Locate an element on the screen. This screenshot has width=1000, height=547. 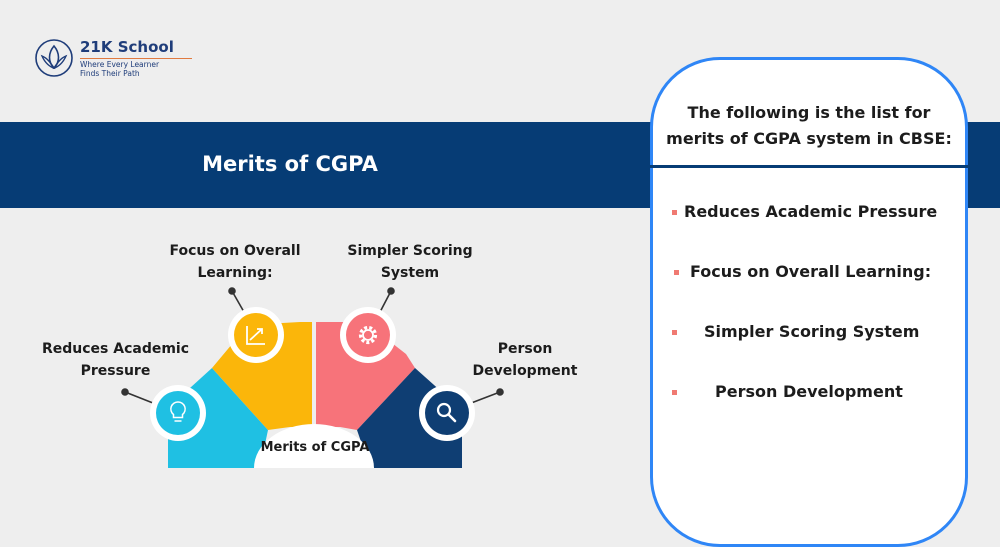
label-focus-on-overall-learning: Focus on Overall Learning: is located at coordinates (235, 262).